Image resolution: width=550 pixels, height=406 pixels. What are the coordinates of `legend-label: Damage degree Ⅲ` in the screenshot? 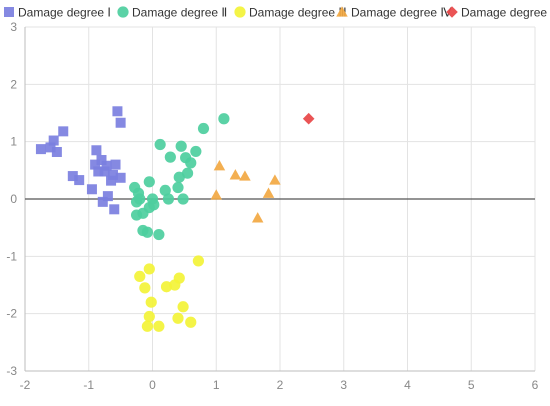 It's located at (298, 13).